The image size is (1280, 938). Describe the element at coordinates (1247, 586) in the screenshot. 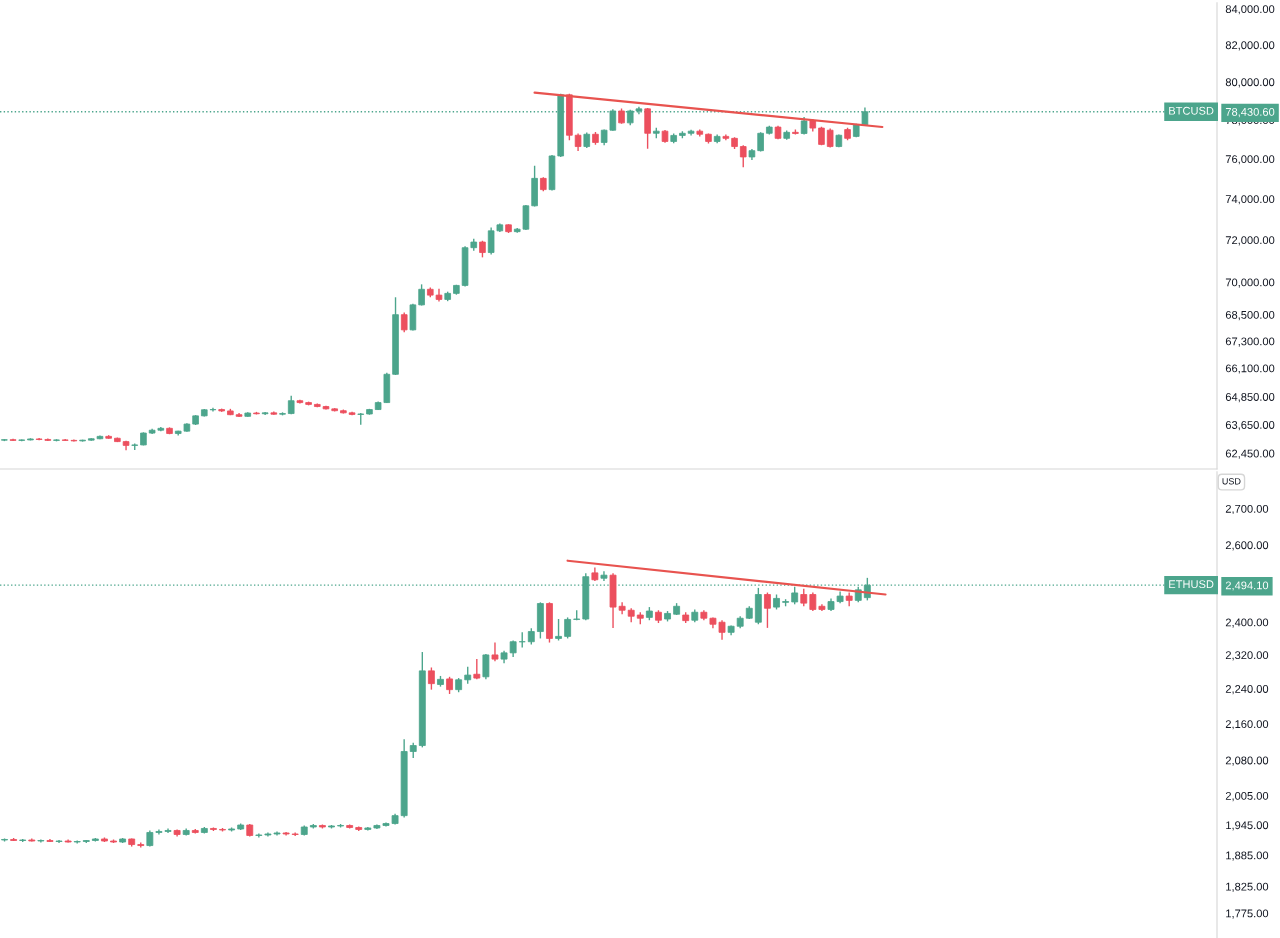

I see `y-tick-label: 2,494.10` at that location.